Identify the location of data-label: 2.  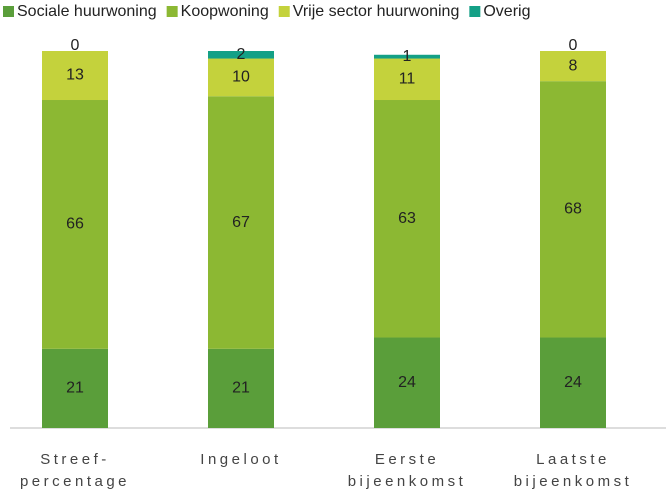
(241, 54).